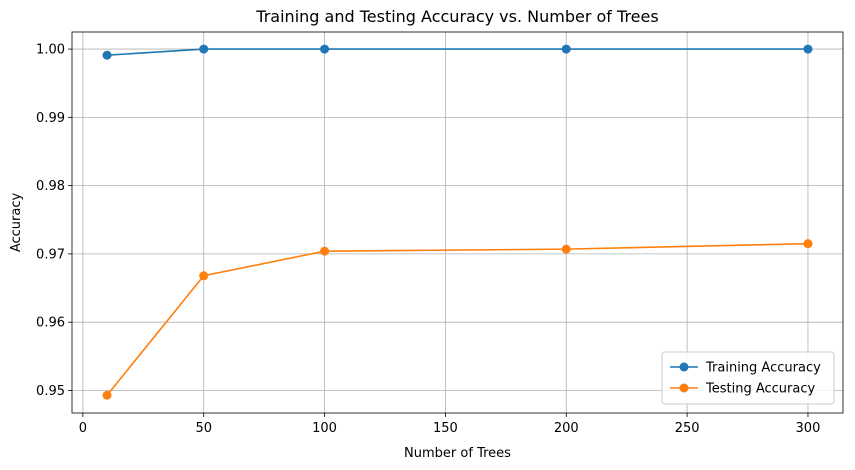  What do you see at coordinates (808, 428) in the screenshot?
I see `x-tick-label: 300` at bounding box center [808, 428].